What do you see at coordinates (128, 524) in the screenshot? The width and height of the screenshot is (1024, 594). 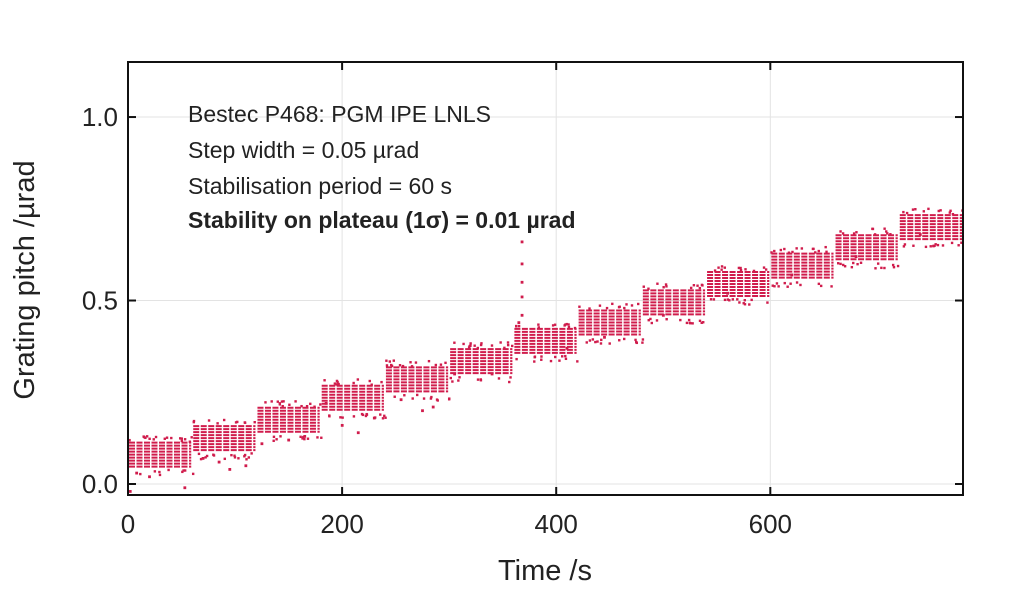 I see `x-tick-label: 0` at bounding box center [128, 524].